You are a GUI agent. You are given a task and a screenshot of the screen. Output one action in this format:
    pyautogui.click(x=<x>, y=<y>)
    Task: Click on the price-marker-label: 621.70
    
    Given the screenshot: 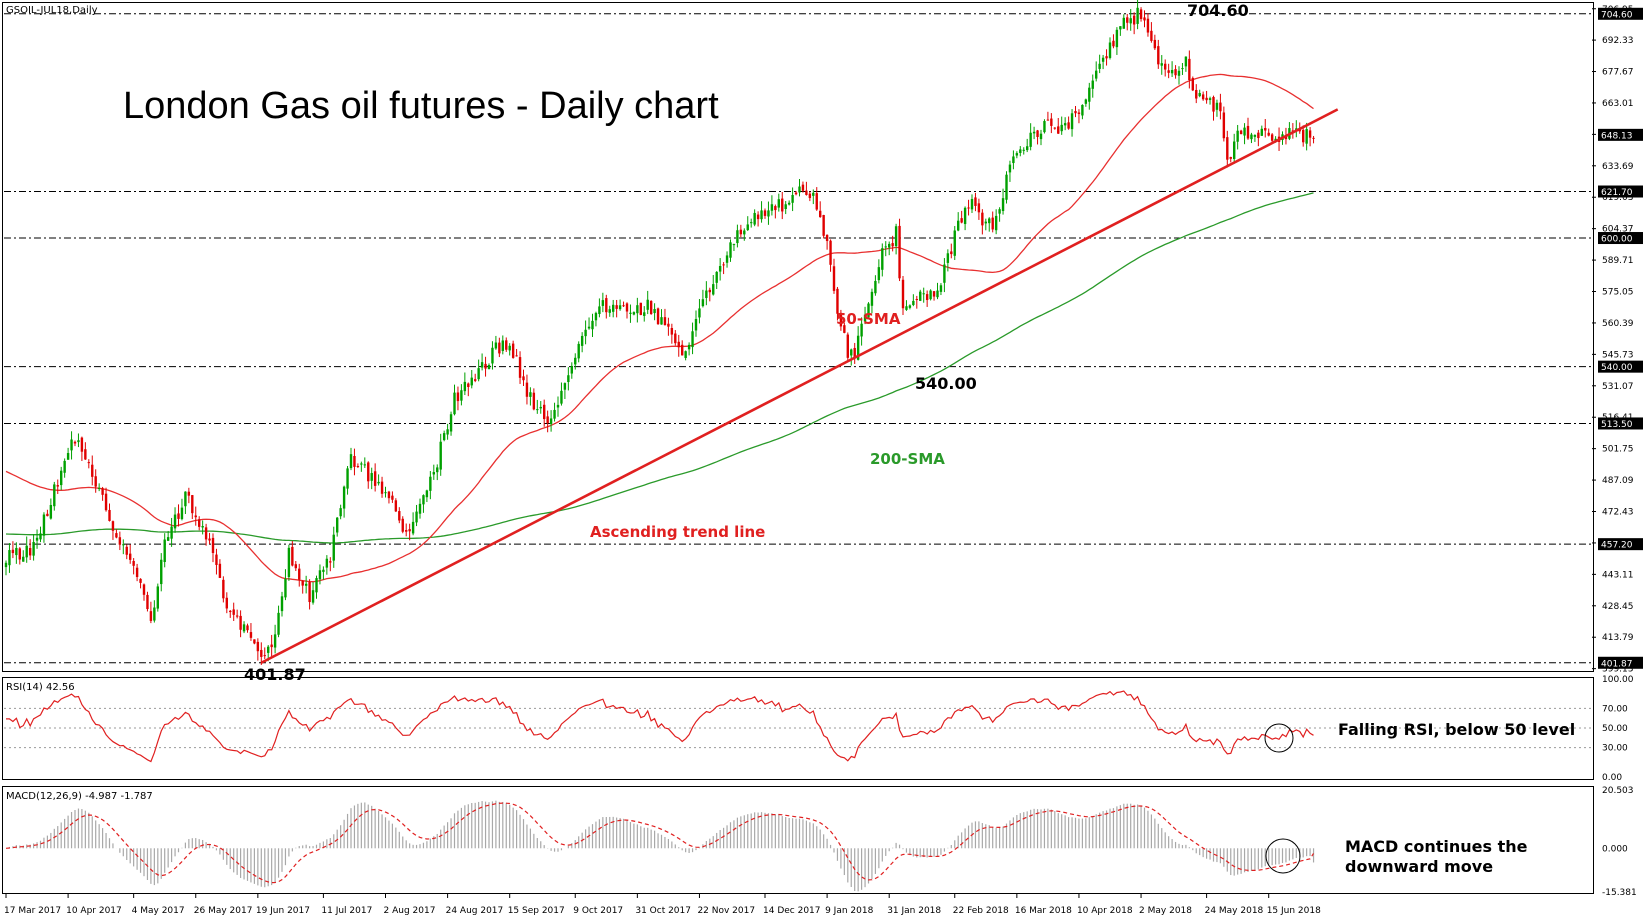 What is the action you would take?
    pyautogui.click(x=1617, y=193)
    